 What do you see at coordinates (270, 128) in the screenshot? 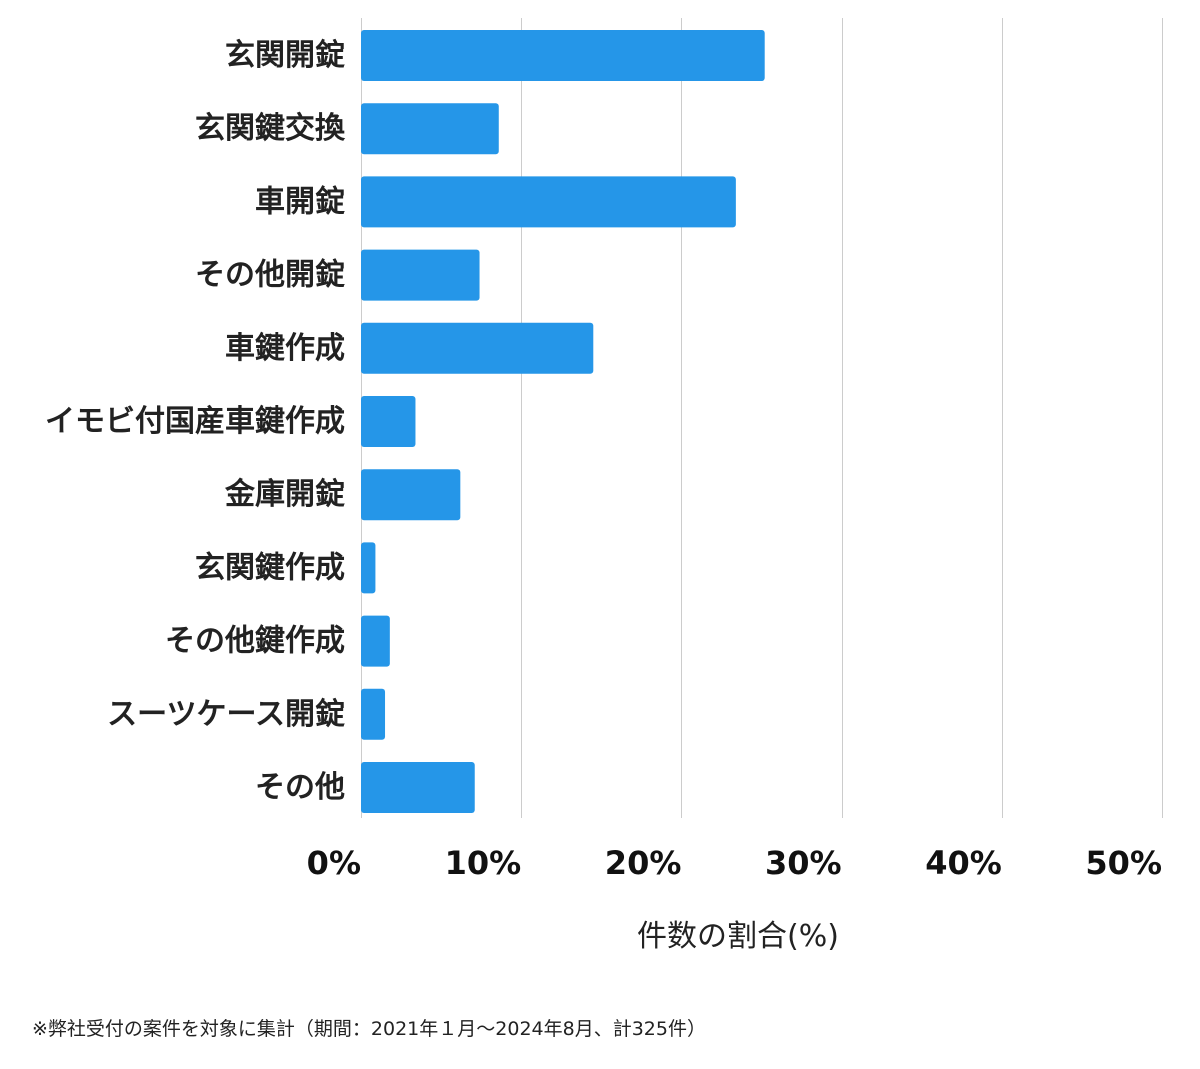
I see `category-label: 玄関鍵交換` at bounding box center [270, 128].